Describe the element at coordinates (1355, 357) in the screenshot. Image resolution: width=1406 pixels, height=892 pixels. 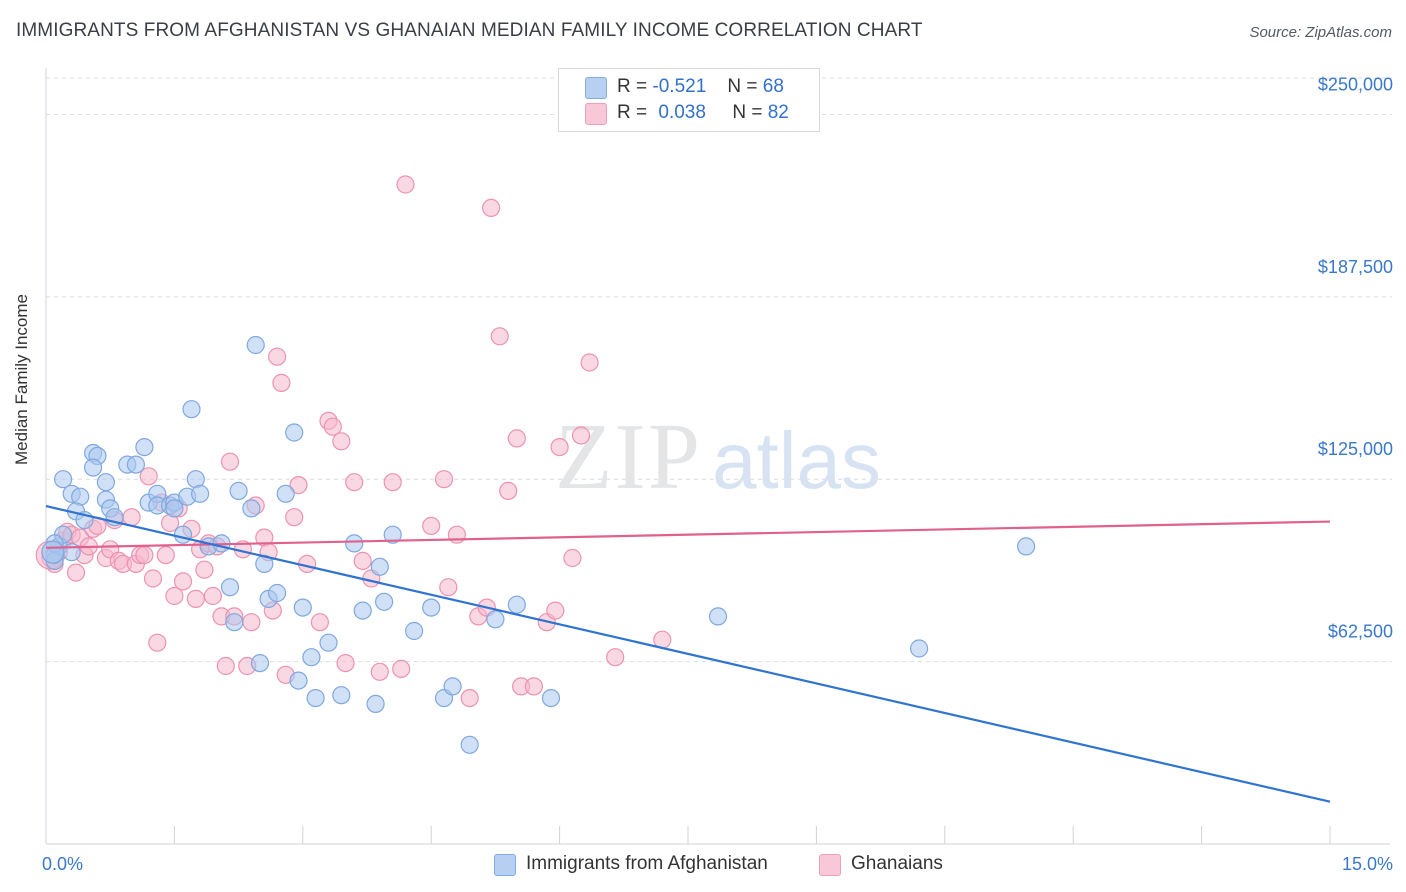
I see `y-tick-labels: $62,500 $125,000 $187,500 $250,000` at that location.